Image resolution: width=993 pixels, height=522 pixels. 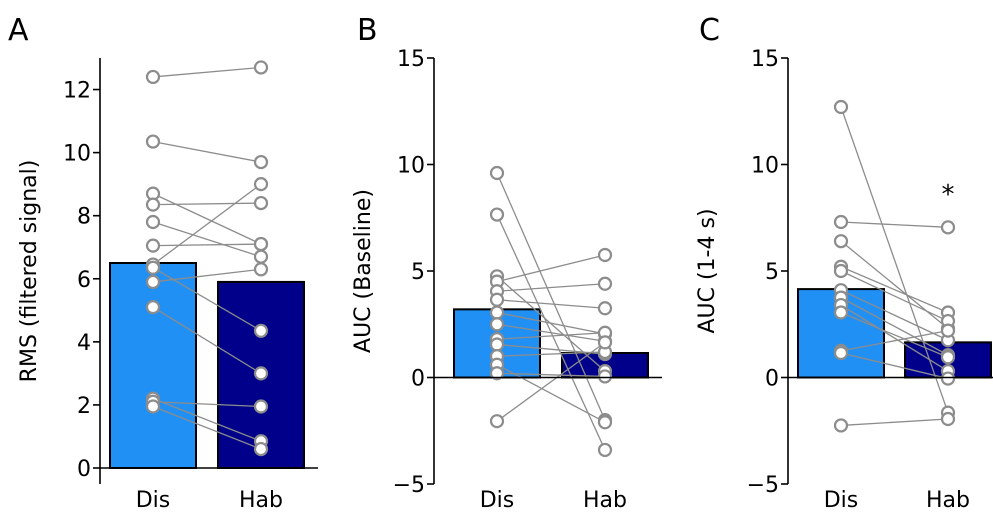 What do you see at coordinates (29, 271) in the screenshot?
I see `y-axis-label: RMS (filtered signal)` at bounding box center [29, 271].